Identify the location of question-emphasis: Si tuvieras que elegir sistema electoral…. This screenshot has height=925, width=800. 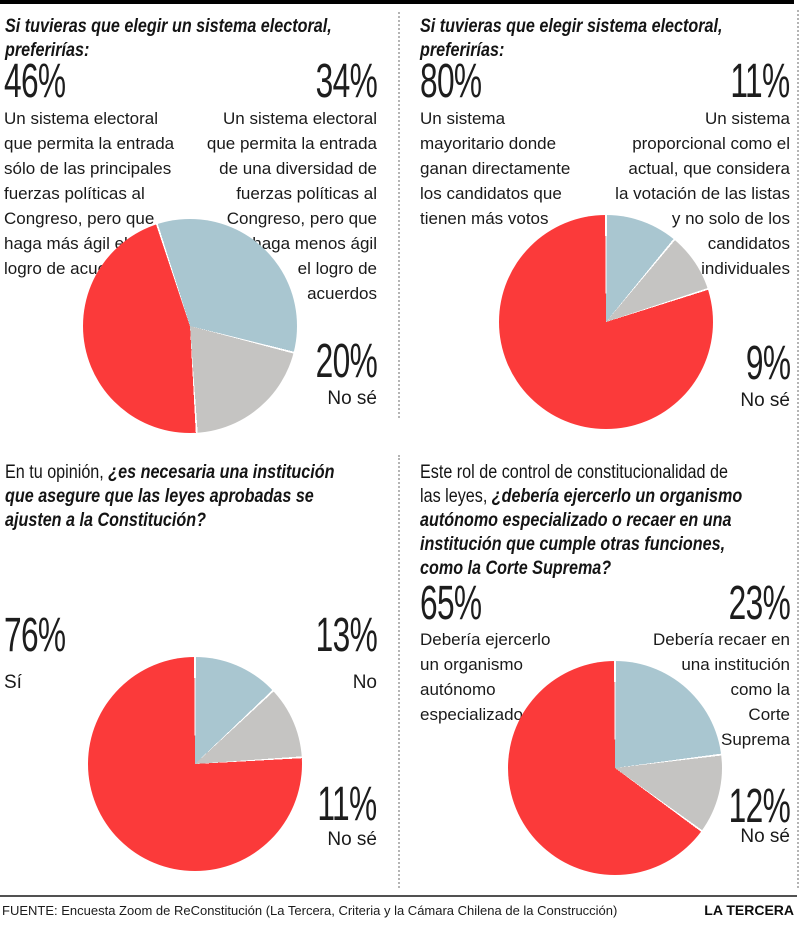
(571, 38).